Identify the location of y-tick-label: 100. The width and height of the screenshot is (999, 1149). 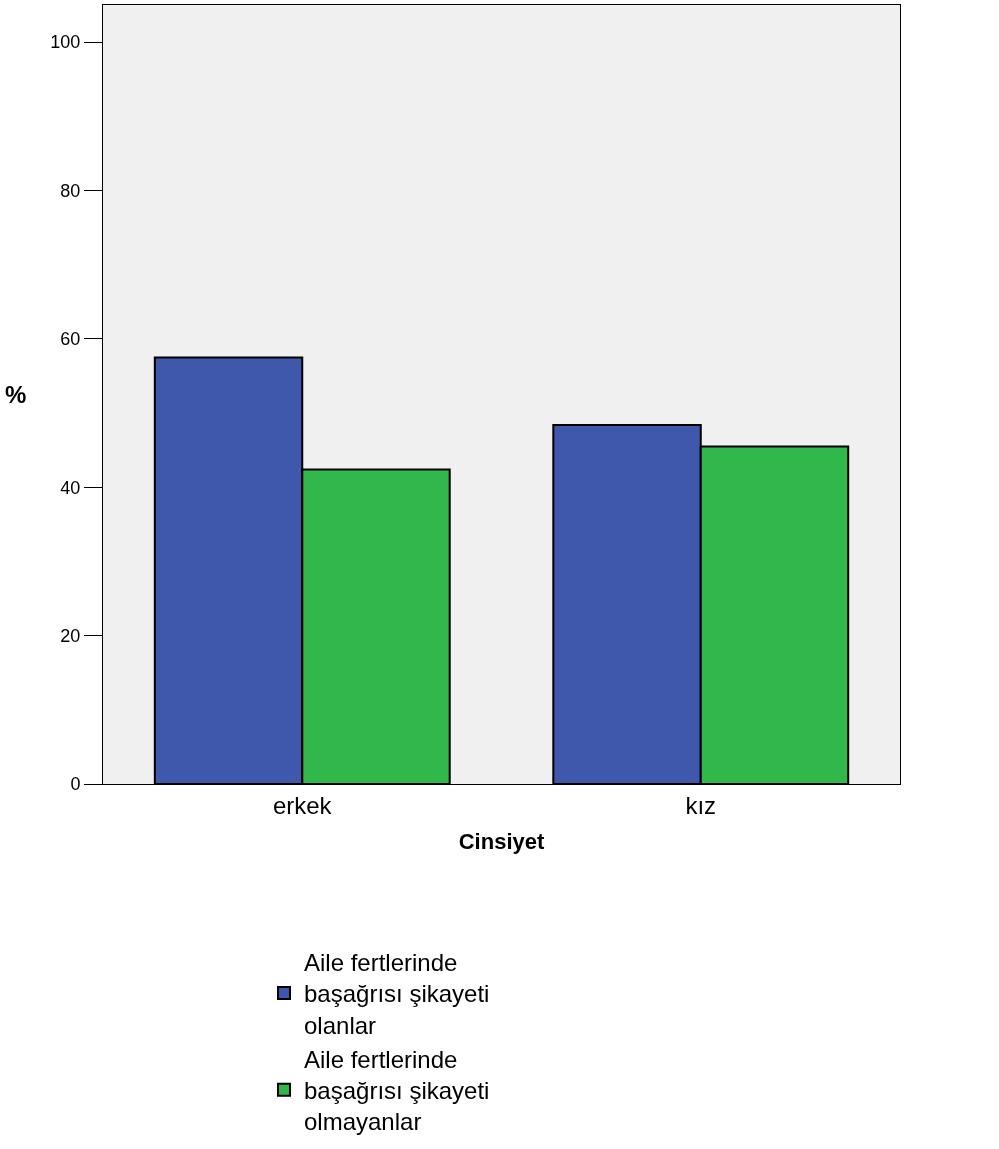
(65, 42).